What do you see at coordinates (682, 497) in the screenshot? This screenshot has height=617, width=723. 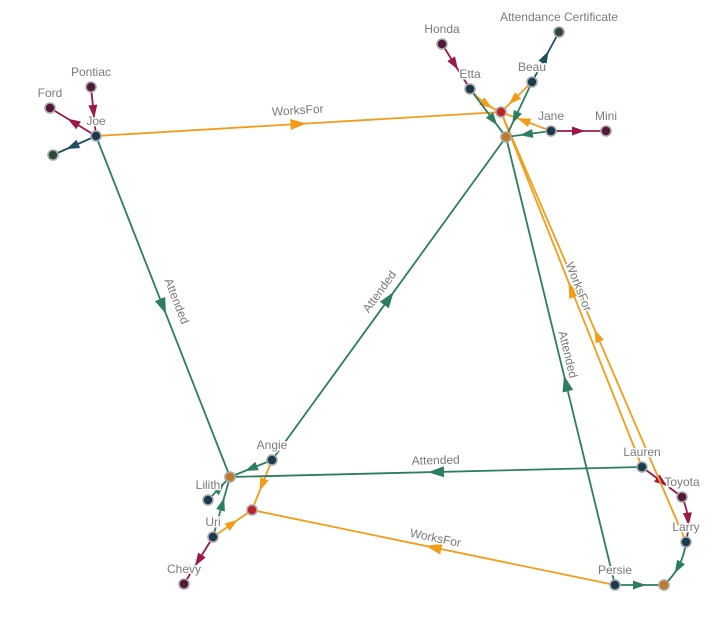 I see `node-toyota` at bounding box center [682, 497].